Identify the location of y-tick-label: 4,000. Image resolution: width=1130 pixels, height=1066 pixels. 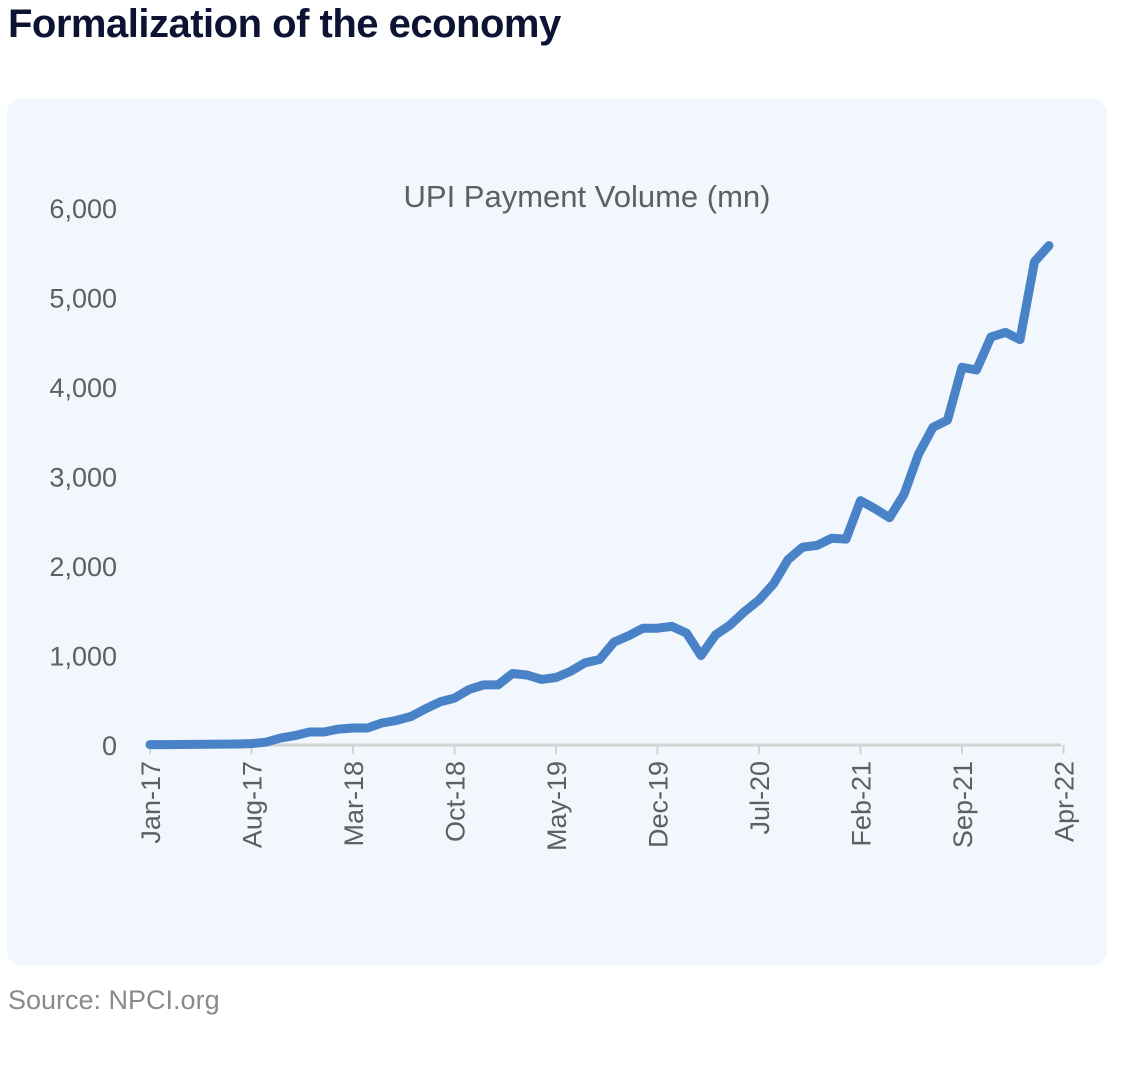
(83, 388).